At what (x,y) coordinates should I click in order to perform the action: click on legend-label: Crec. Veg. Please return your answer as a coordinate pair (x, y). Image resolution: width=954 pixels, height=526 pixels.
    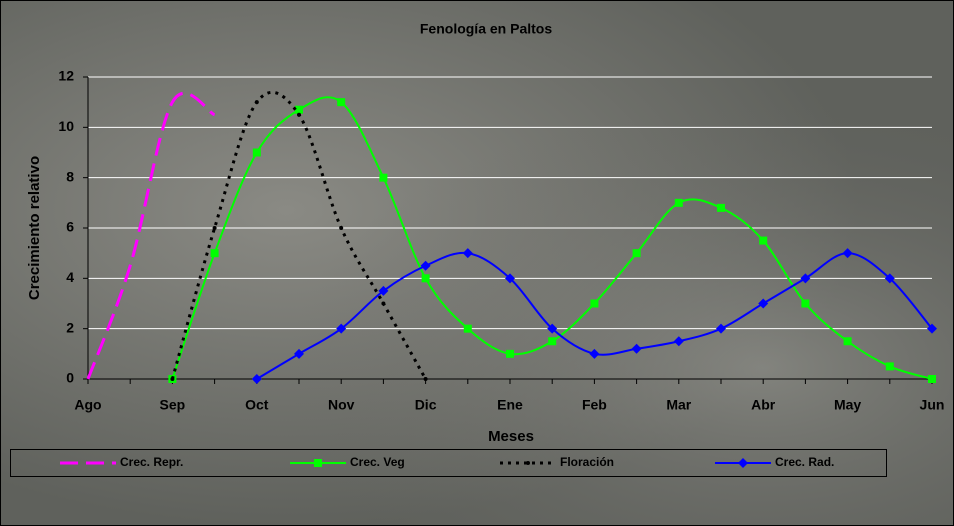
    Looking at the image, I should click on (377, 462).